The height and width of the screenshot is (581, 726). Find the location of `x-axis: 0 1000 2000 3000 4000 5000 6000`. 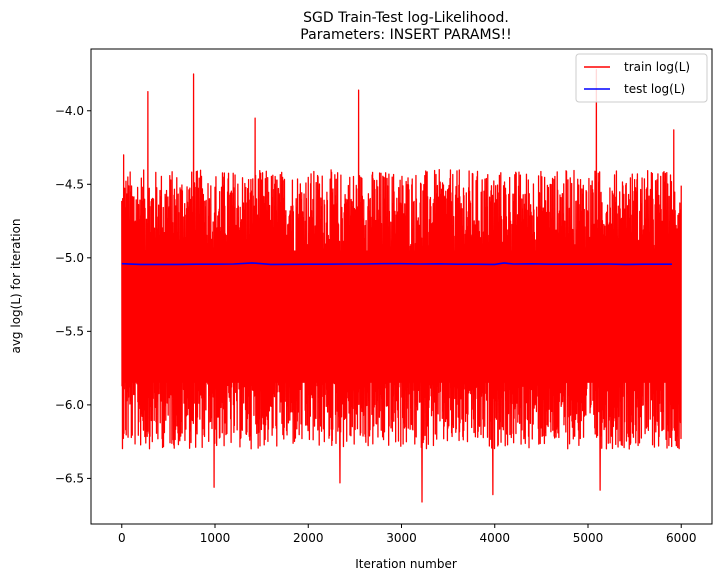

x-axis: 0 1000 2000 3000 4000 5000 6000 is located at coordinates (407, 534).